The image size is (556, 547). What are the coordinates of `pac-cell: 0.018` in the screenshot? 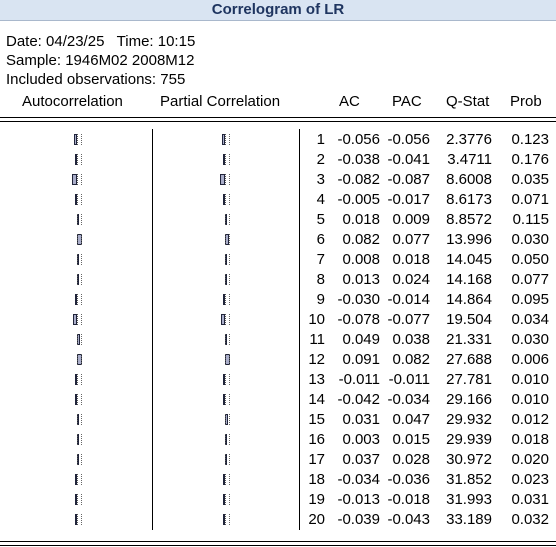 It's located at (411, 259).